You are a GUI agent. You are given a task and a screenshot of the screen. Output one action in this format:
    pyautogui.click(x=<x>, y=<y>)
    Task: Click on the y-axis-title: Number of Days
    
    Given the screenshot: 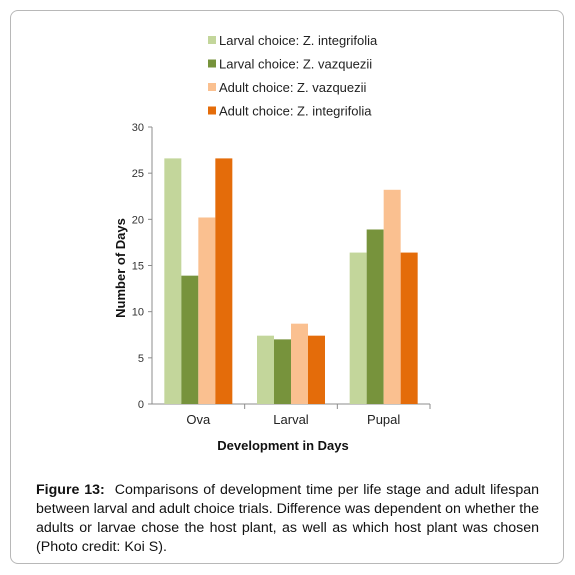 What is the action you would take?
    pyautogui.click(x=120, y=268)
    